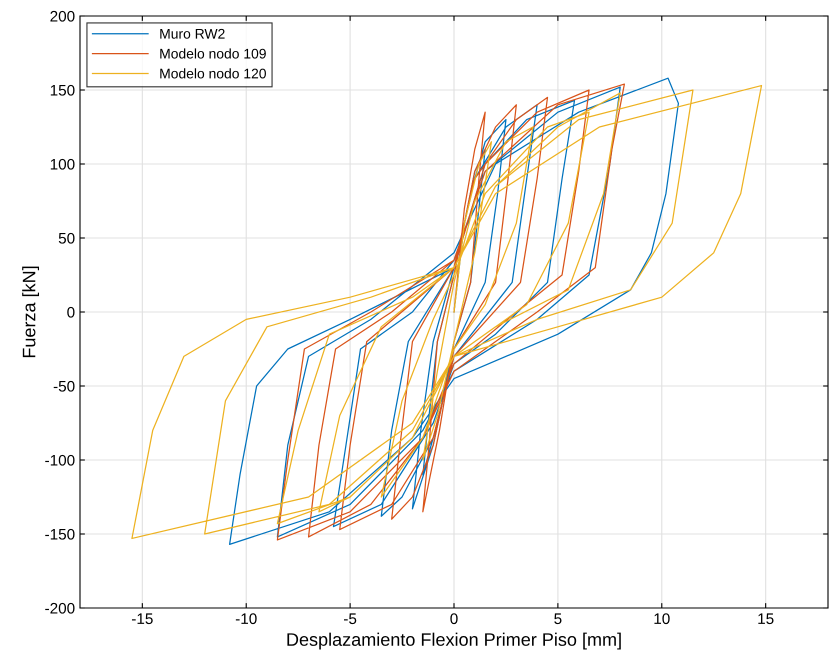  Describe the element at coordinates (60, 534) in the screenshot. I see `y-tick-label: -150` at that location.